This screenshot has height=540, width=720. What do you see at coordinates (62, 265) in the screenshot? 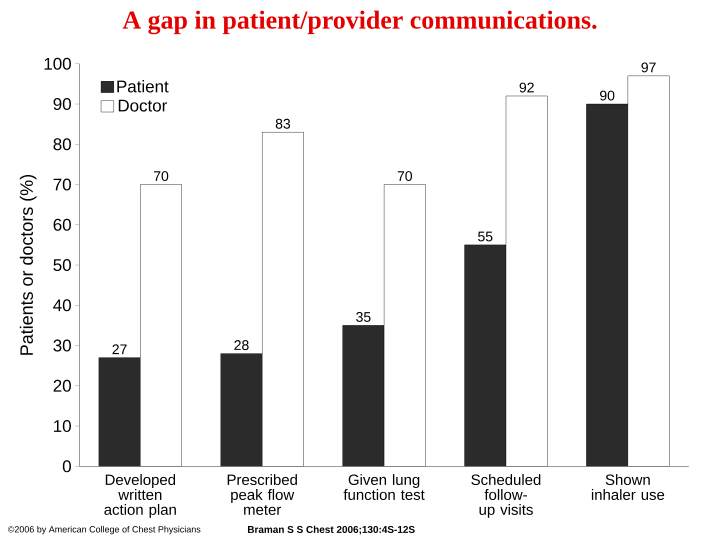
I see `y-tick-label: 50` at bounding box center [62, 265].